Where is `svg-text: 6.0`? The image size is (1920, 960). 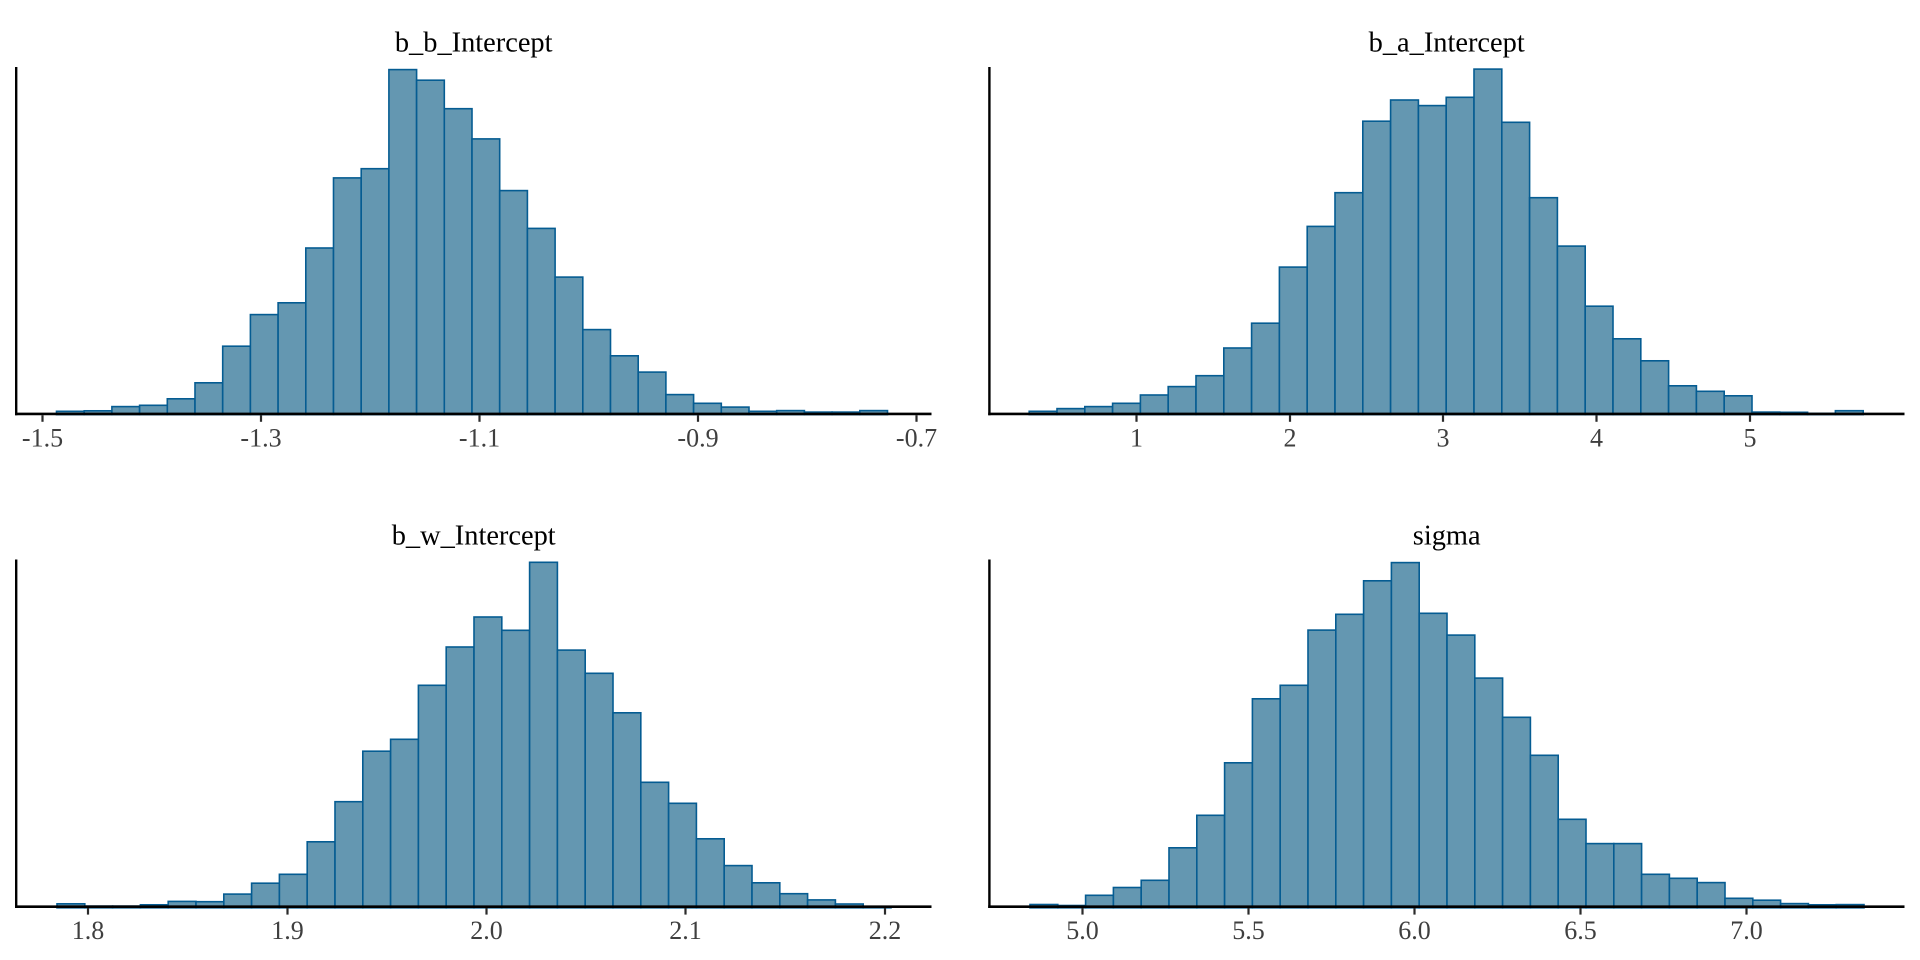
svg-text: 6.0 is located at coordinates (1414, 930).